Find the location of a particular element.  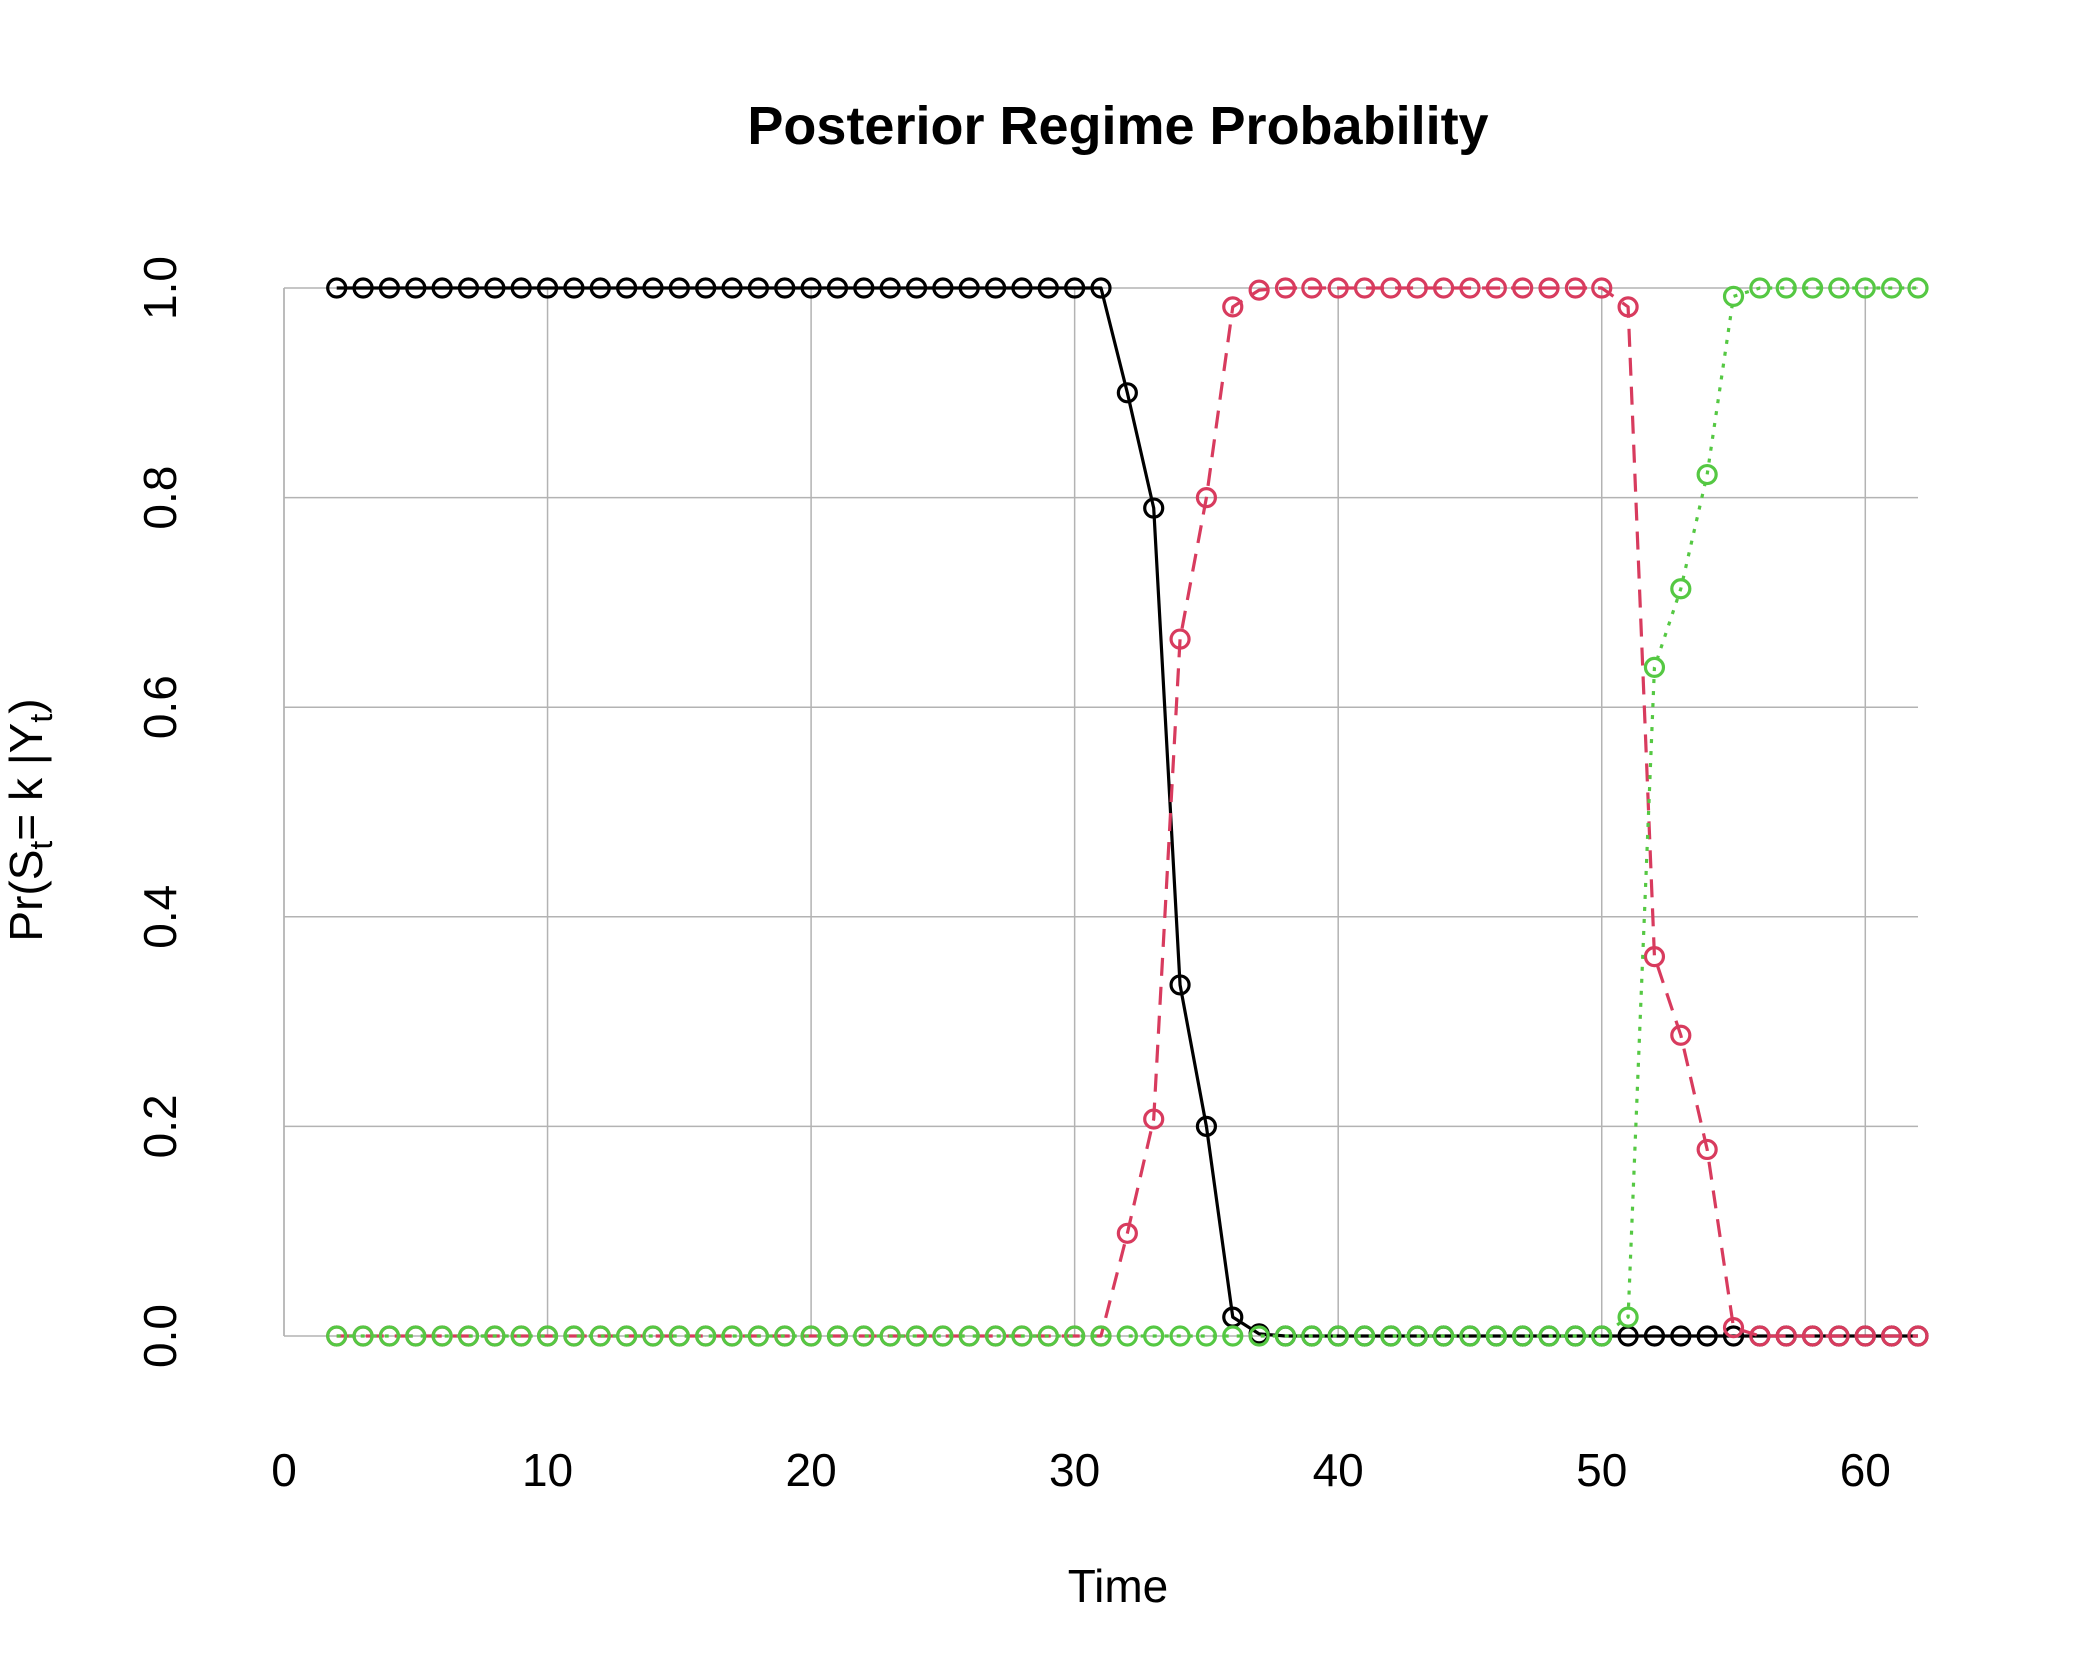

chart-title: Posterior Regime Probability is located at coordinates (1117, 126).